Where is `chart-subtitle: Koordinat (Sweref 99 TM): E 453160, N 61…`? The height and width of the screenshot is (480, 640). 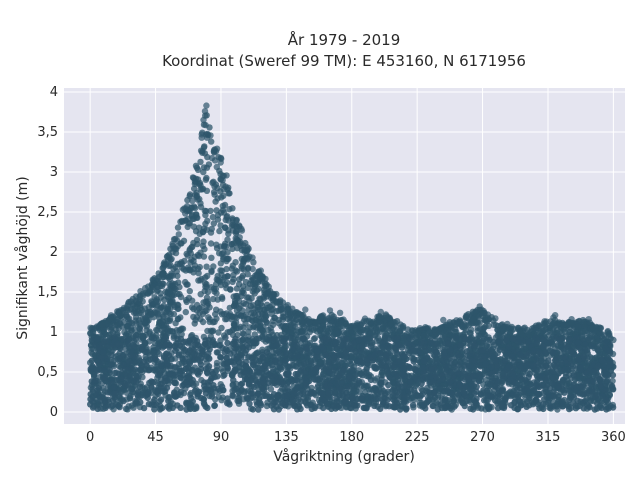 chart-subtitle: Koordinat (Sweref 99 TM): E 453160, N 61… is located at coordinates (344, 61).